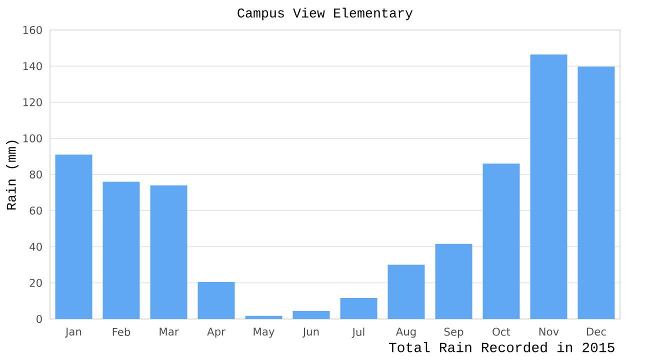  I want to click on x-tick-label: Oct, so click(501, 332).